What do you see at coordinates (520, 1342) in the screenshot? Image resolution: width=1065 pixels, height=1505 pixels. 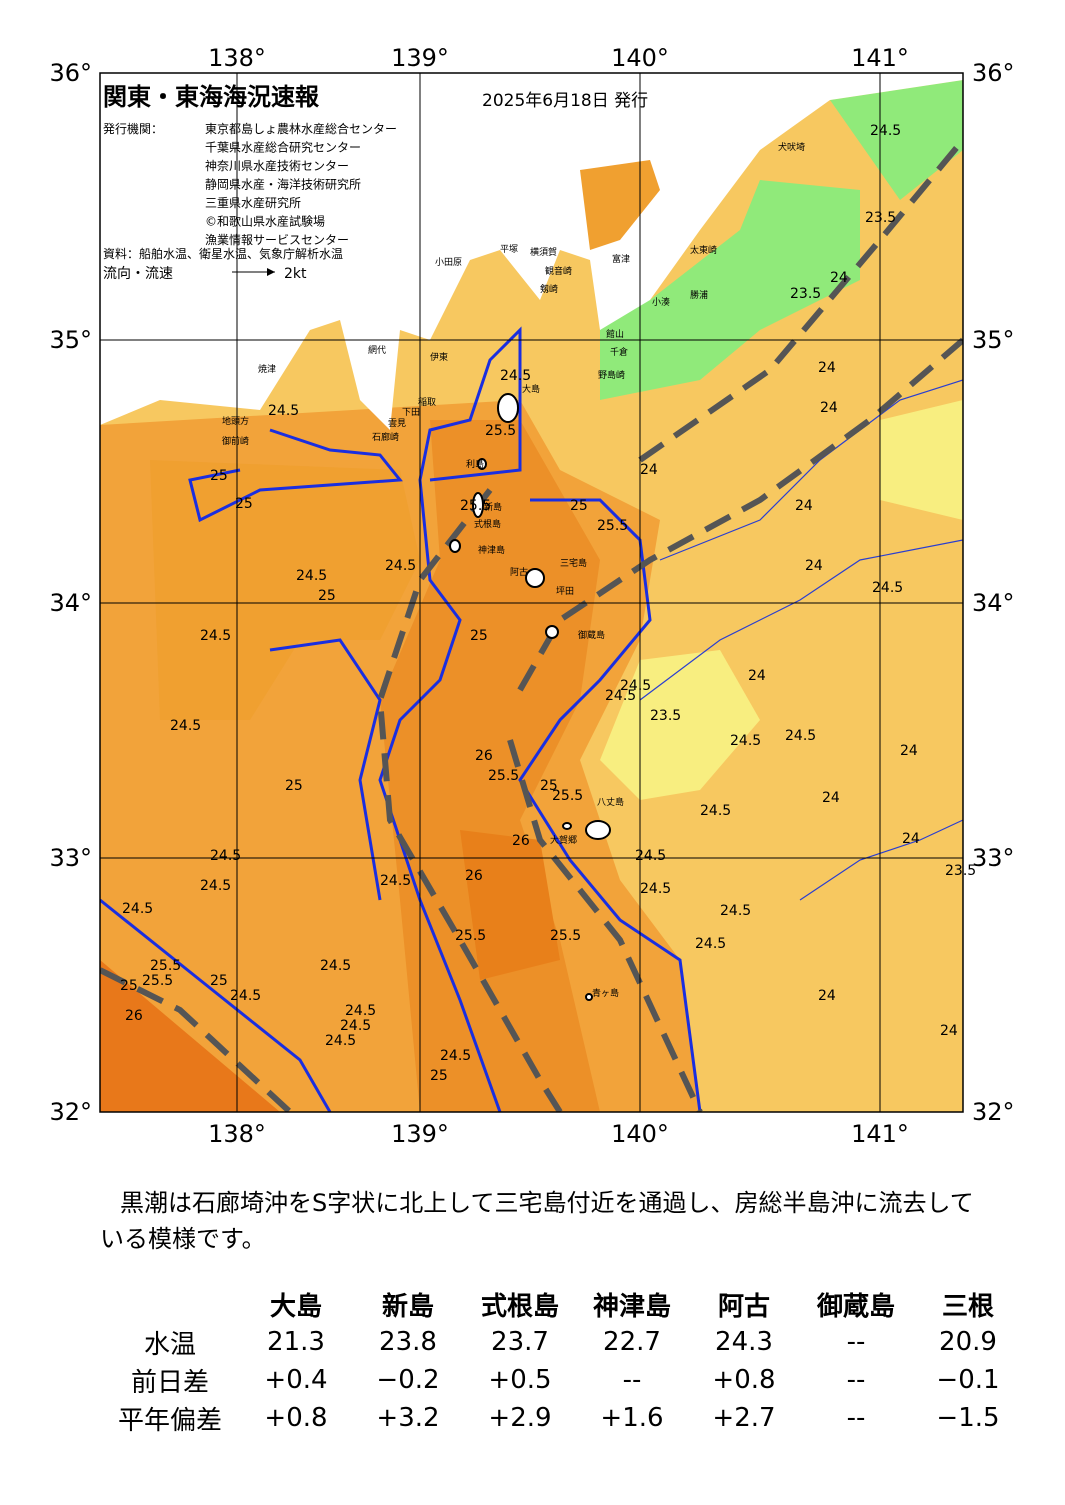 I see `cell: 23.7` at bounding box center [520, 1342].